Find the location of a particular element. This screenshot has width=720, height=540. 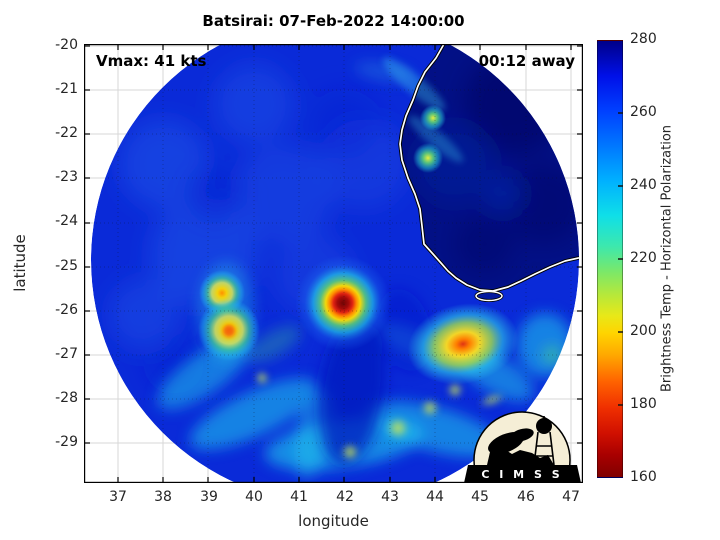

colorbar-tick-label: 160 is located at coordinates (643, 477).